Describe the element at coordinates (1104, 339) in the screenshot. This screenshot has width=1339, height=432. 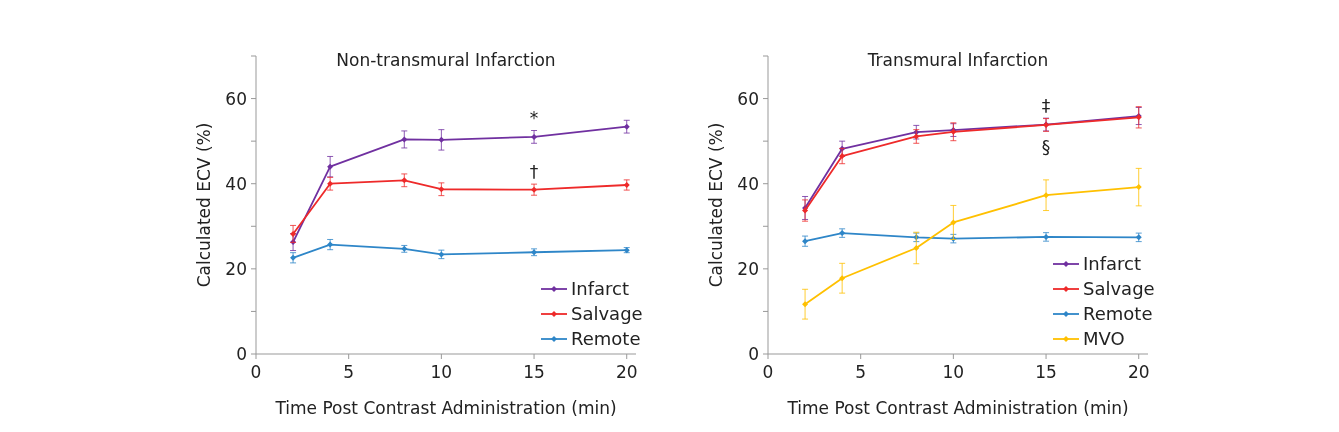
I see `legend-label: MVO` at that location.